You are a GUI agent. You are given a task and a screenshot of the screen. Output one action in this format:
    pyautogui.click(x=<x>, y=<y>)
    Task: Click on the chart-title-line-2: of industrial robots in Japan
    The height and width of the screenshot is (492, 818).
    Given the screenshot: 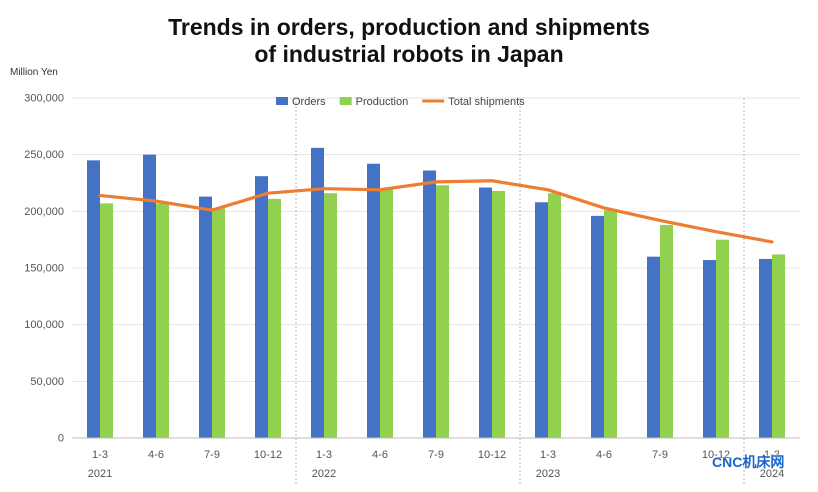 What is the action you would take?
    pyautogui.click(x=409, y=54)
    